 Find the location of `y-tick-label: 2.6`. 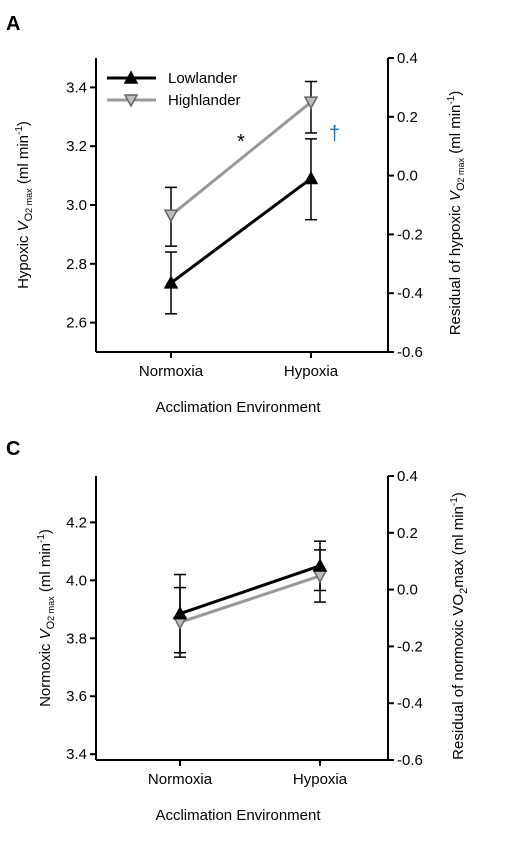

y-tick-label: 2.6 is located at coordinates (76, 323).